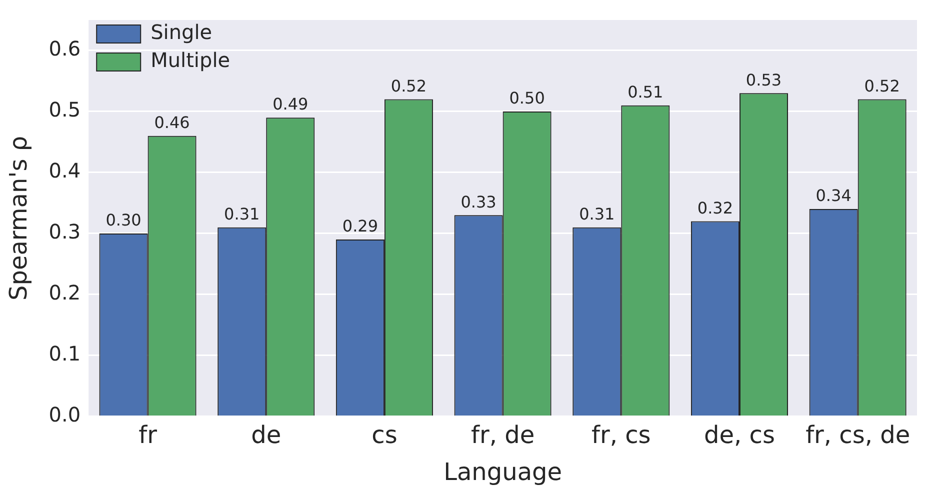 The height and width of the screenshot is (494, 931). What do you see at coordinates (148, 435) in the screenshot?
I see `x-tick-label: fr` at bounding box center [148, 435].